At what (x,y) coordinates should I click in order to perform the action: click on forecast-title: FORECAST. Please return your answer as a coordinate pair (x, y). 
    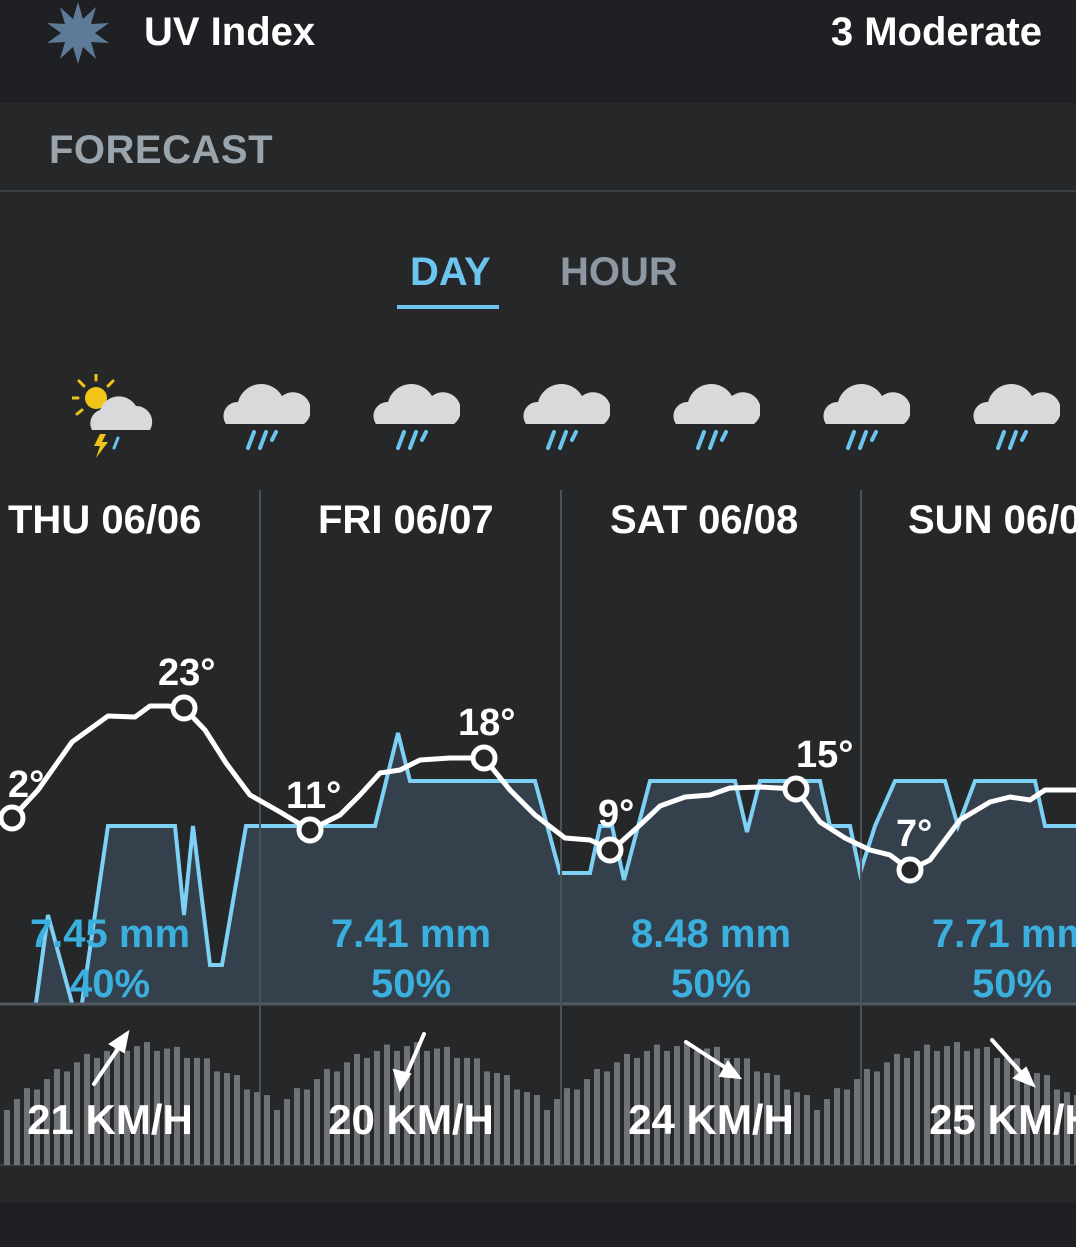
    Looking at the image, I should click on (161, 150).